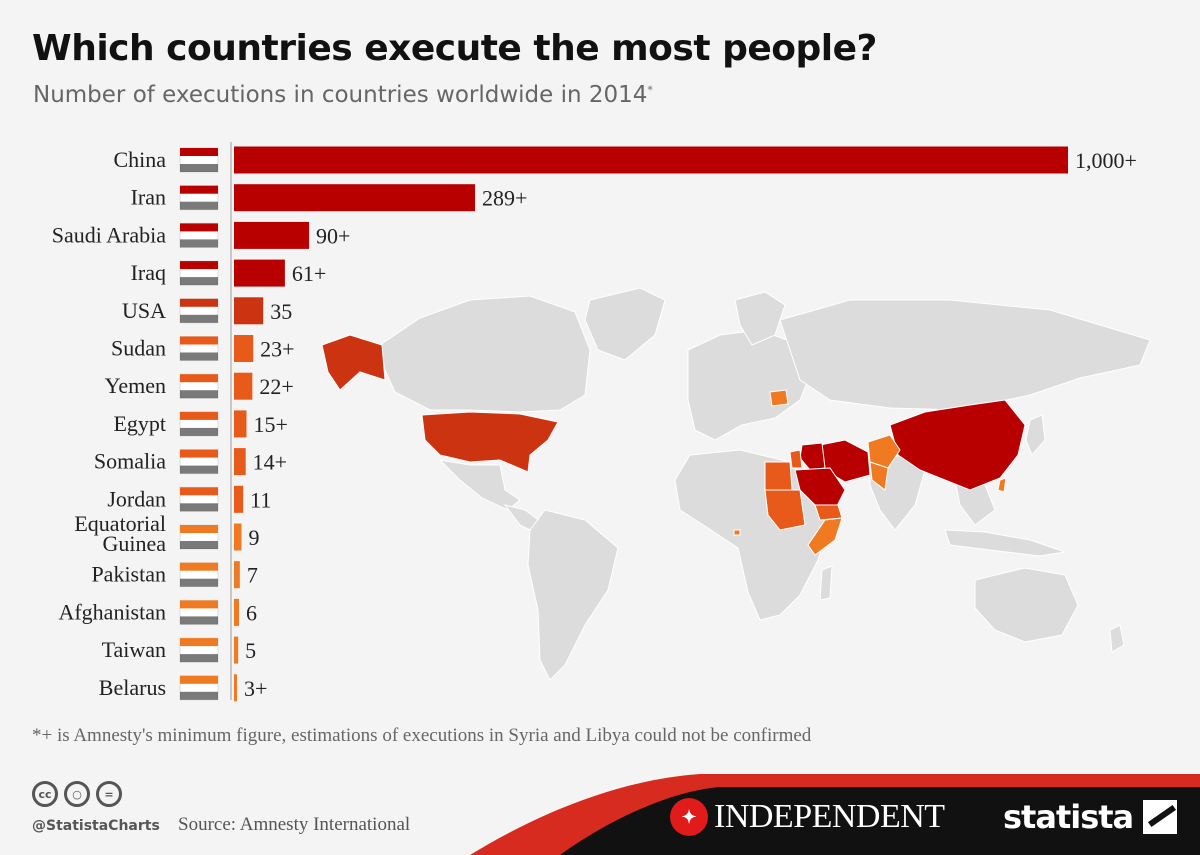 The width and height of the screenshot is (1200, 855). What do you see at coordinates (1160, 817) in the screenshot?
I see `statista-icon` at bounding box center [1160, 817].